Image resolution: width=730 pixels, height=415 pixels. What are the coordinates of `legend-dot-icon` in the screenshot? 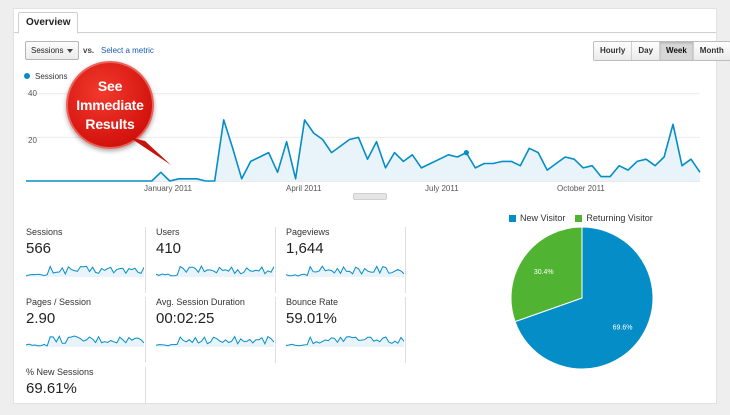 It's located at (27, 76).